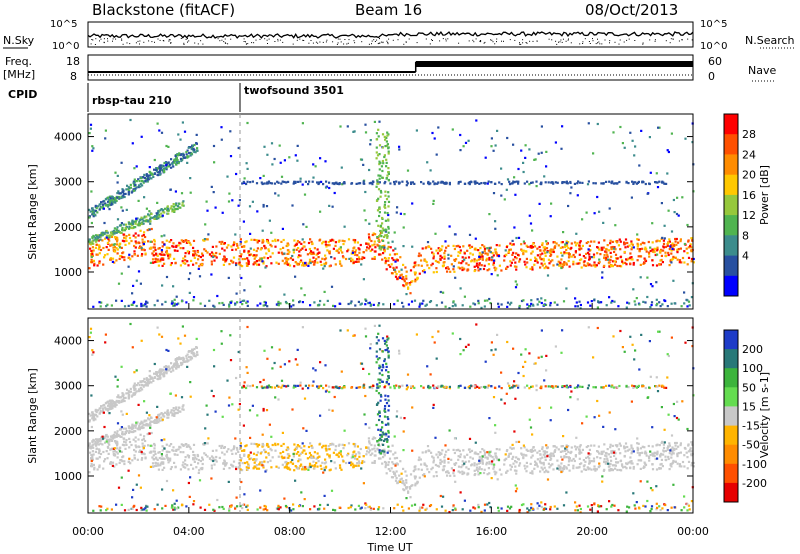 Image resolution: width=800 pixels, height=554 pixels. What do you see at coordinates (390, 37) in the screenshot?
I see `noise-sky-trace` at bounding box center [390, 37].